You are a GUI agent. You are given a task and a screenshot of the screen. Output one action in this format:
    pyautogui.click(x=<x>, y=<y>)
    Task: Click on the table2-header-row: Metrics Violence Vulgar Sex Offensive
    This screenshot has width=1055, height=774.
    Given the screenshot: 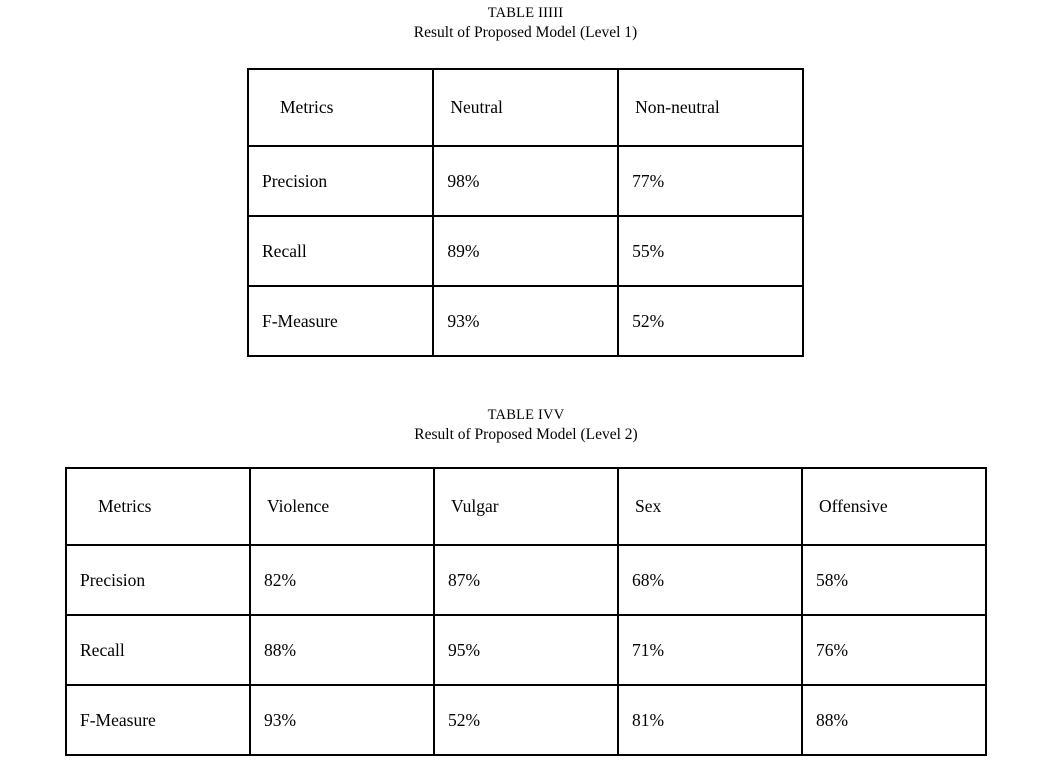 What is the action you would take?
    pyautogui.click(x=526, y=506)
    